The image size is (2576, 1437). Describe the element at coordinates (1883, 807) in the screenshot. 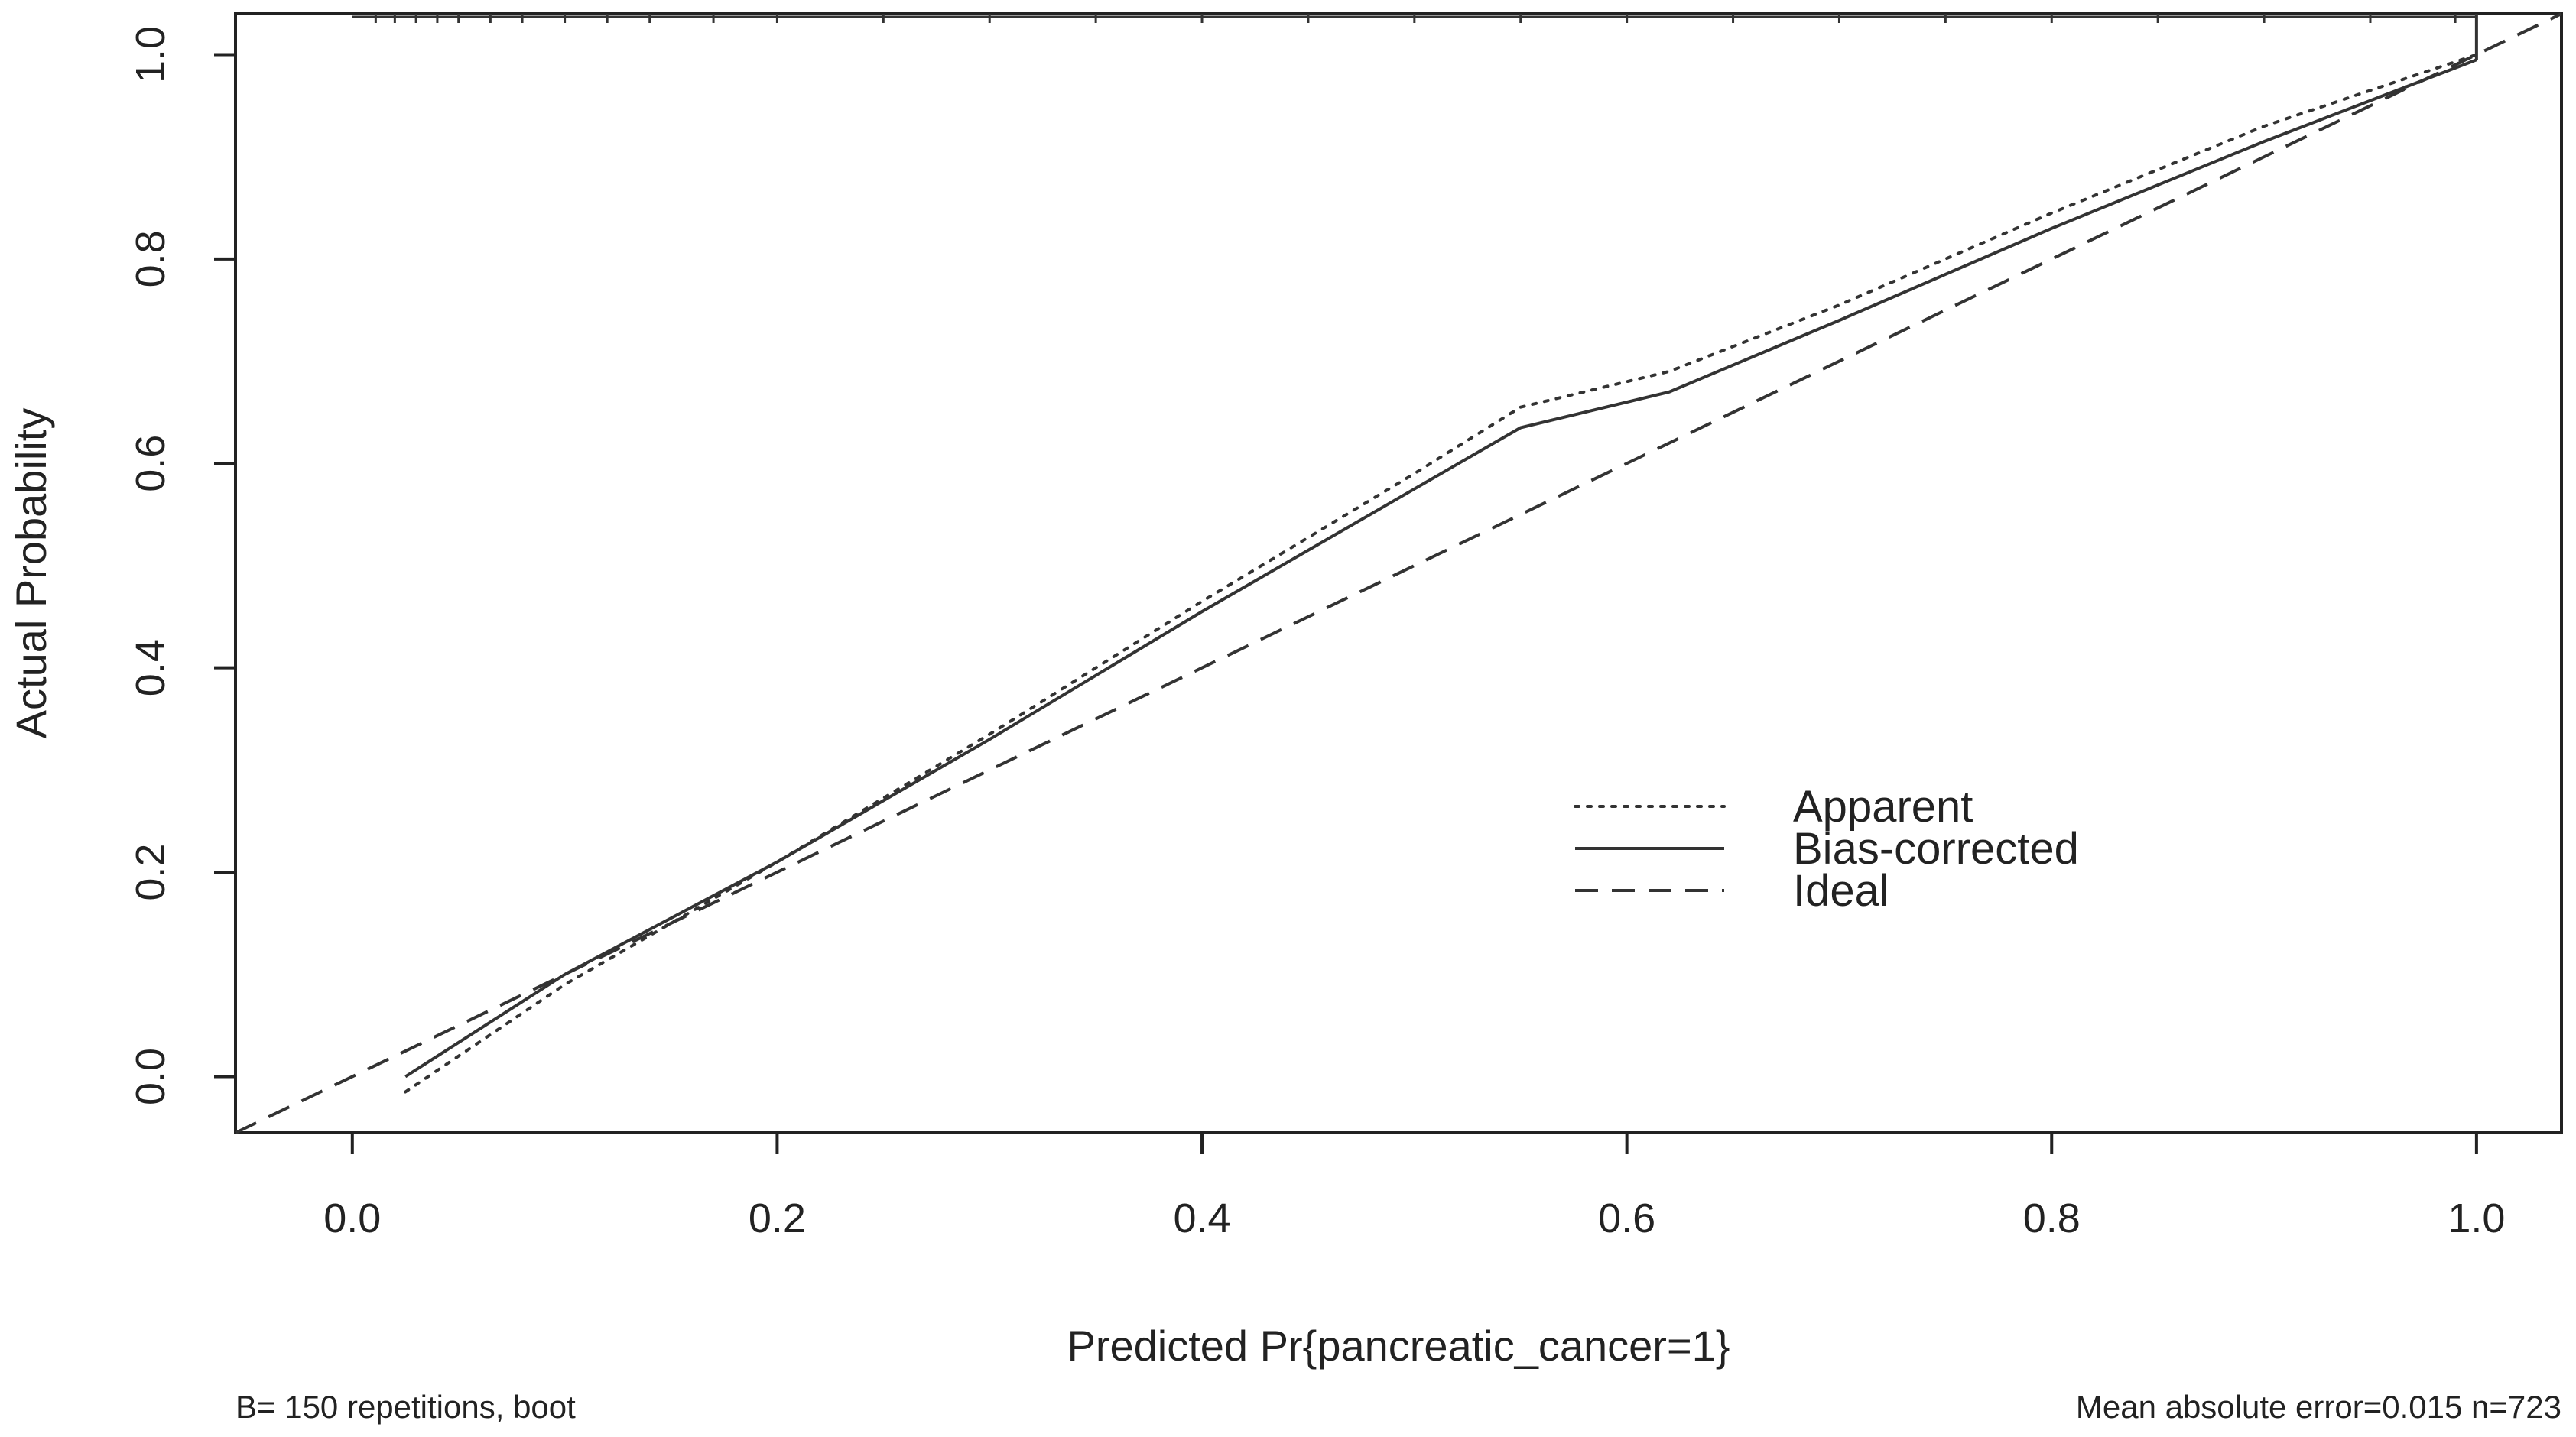

I see `legend-label: Apparent` at that location.